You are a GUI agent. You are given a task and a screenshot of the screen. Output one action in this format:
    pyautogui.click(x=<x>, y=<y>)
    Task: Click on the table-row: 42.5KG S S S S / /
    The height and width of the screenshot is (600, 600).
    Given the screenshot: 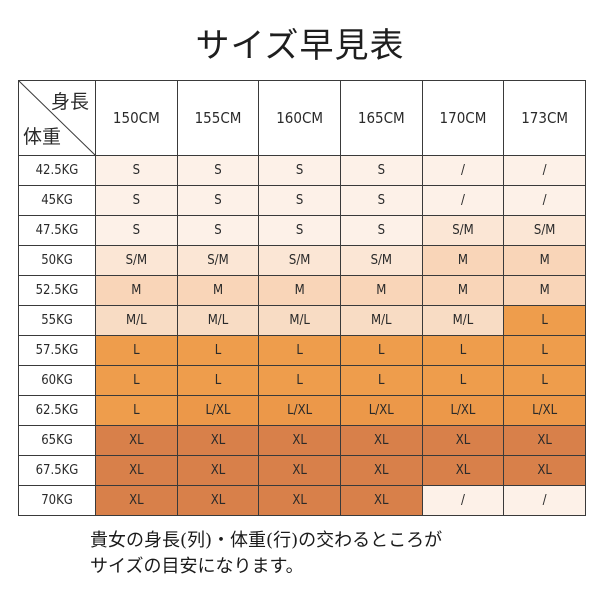 What is the action you would take?
    pyautogui.click(x=302, y=170)
    